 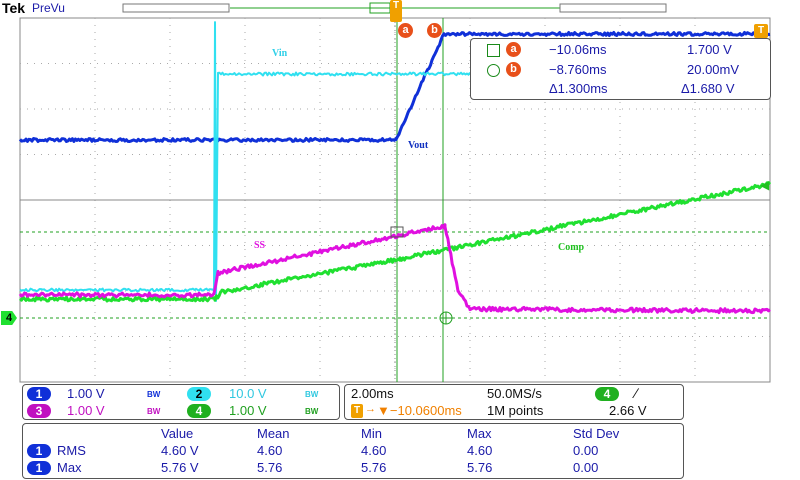 I want to click on meas-1-channel-badge: 1, so click(x=39, y=451).